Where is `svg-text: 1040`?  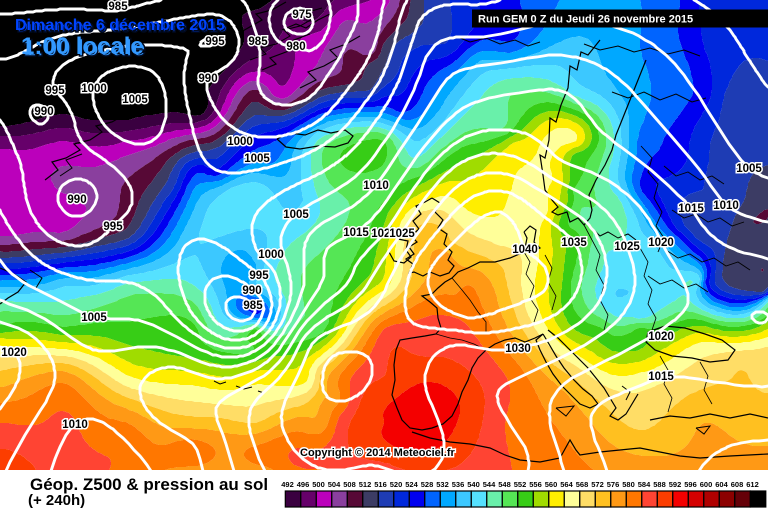 svg-text: 1040 is located at coordinates (525, 250).